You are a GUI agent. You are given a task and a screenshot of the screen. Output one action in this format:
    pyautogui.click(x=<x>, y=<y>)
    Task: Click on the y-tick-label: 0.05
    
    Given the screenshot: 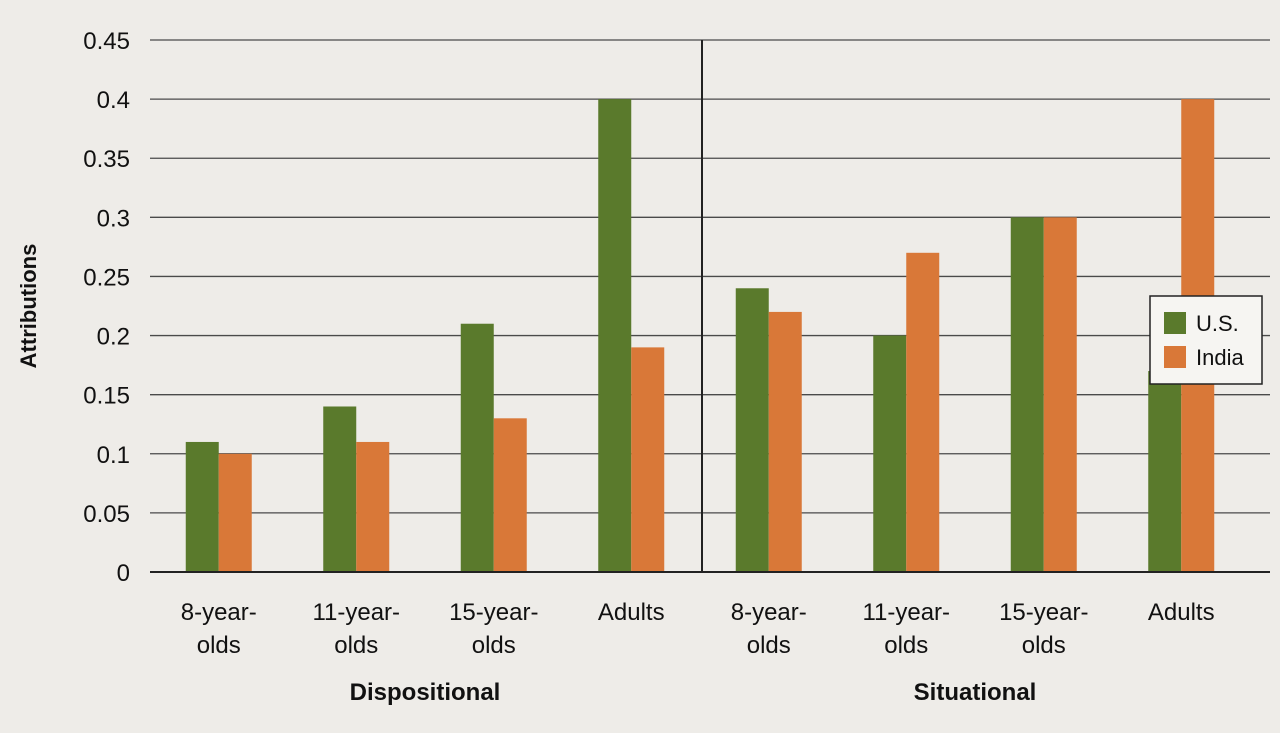 What is the action you would take?
    pyautogui.click(x=106, y=514)
    